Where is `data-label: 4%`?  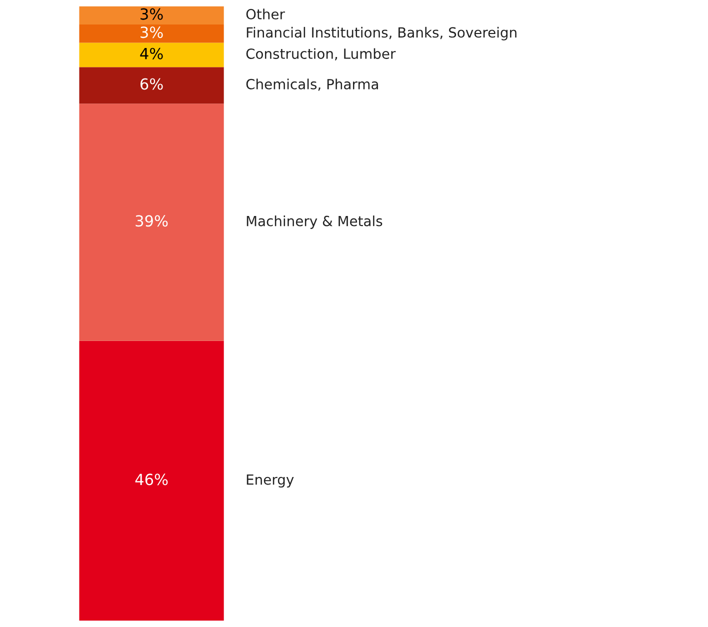
data-label: 4% is located at coordinates (151, 54).